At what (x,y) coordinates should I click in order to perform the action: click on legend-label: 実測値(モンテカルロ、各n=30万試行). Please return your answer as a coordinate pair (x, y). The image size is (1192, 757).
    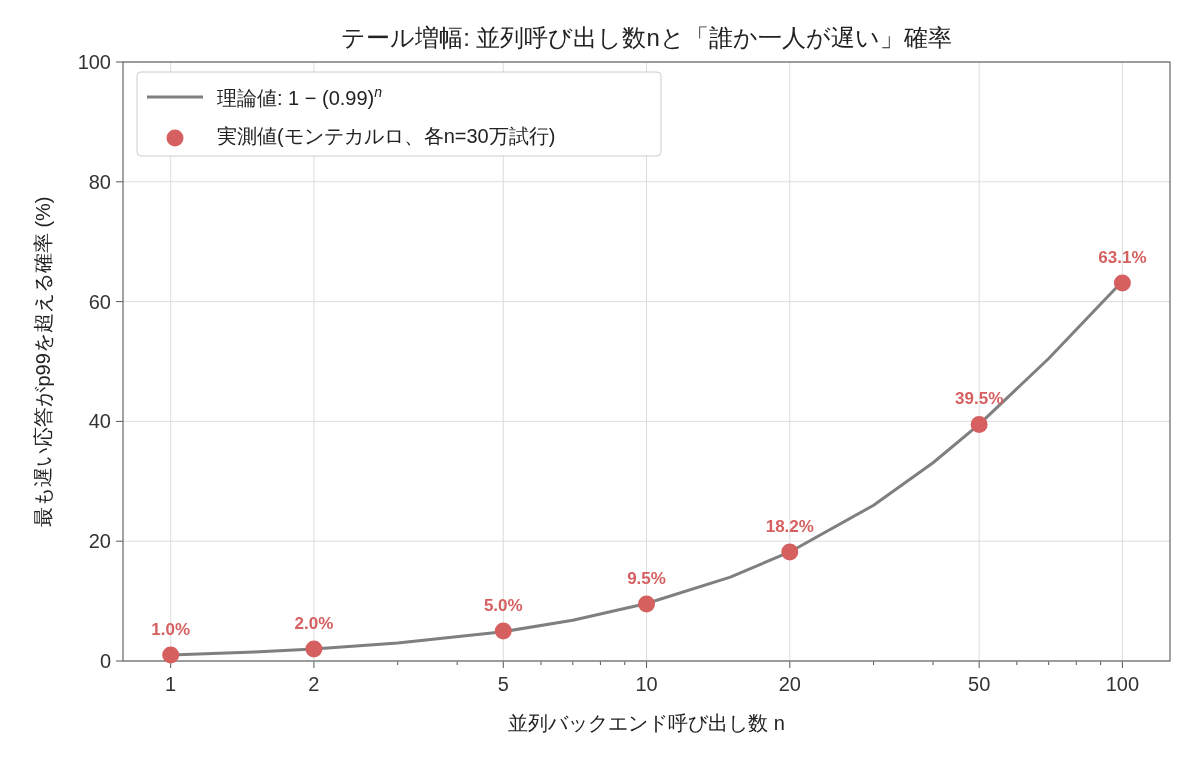
    Looking at the image, I should click on (386, 136).